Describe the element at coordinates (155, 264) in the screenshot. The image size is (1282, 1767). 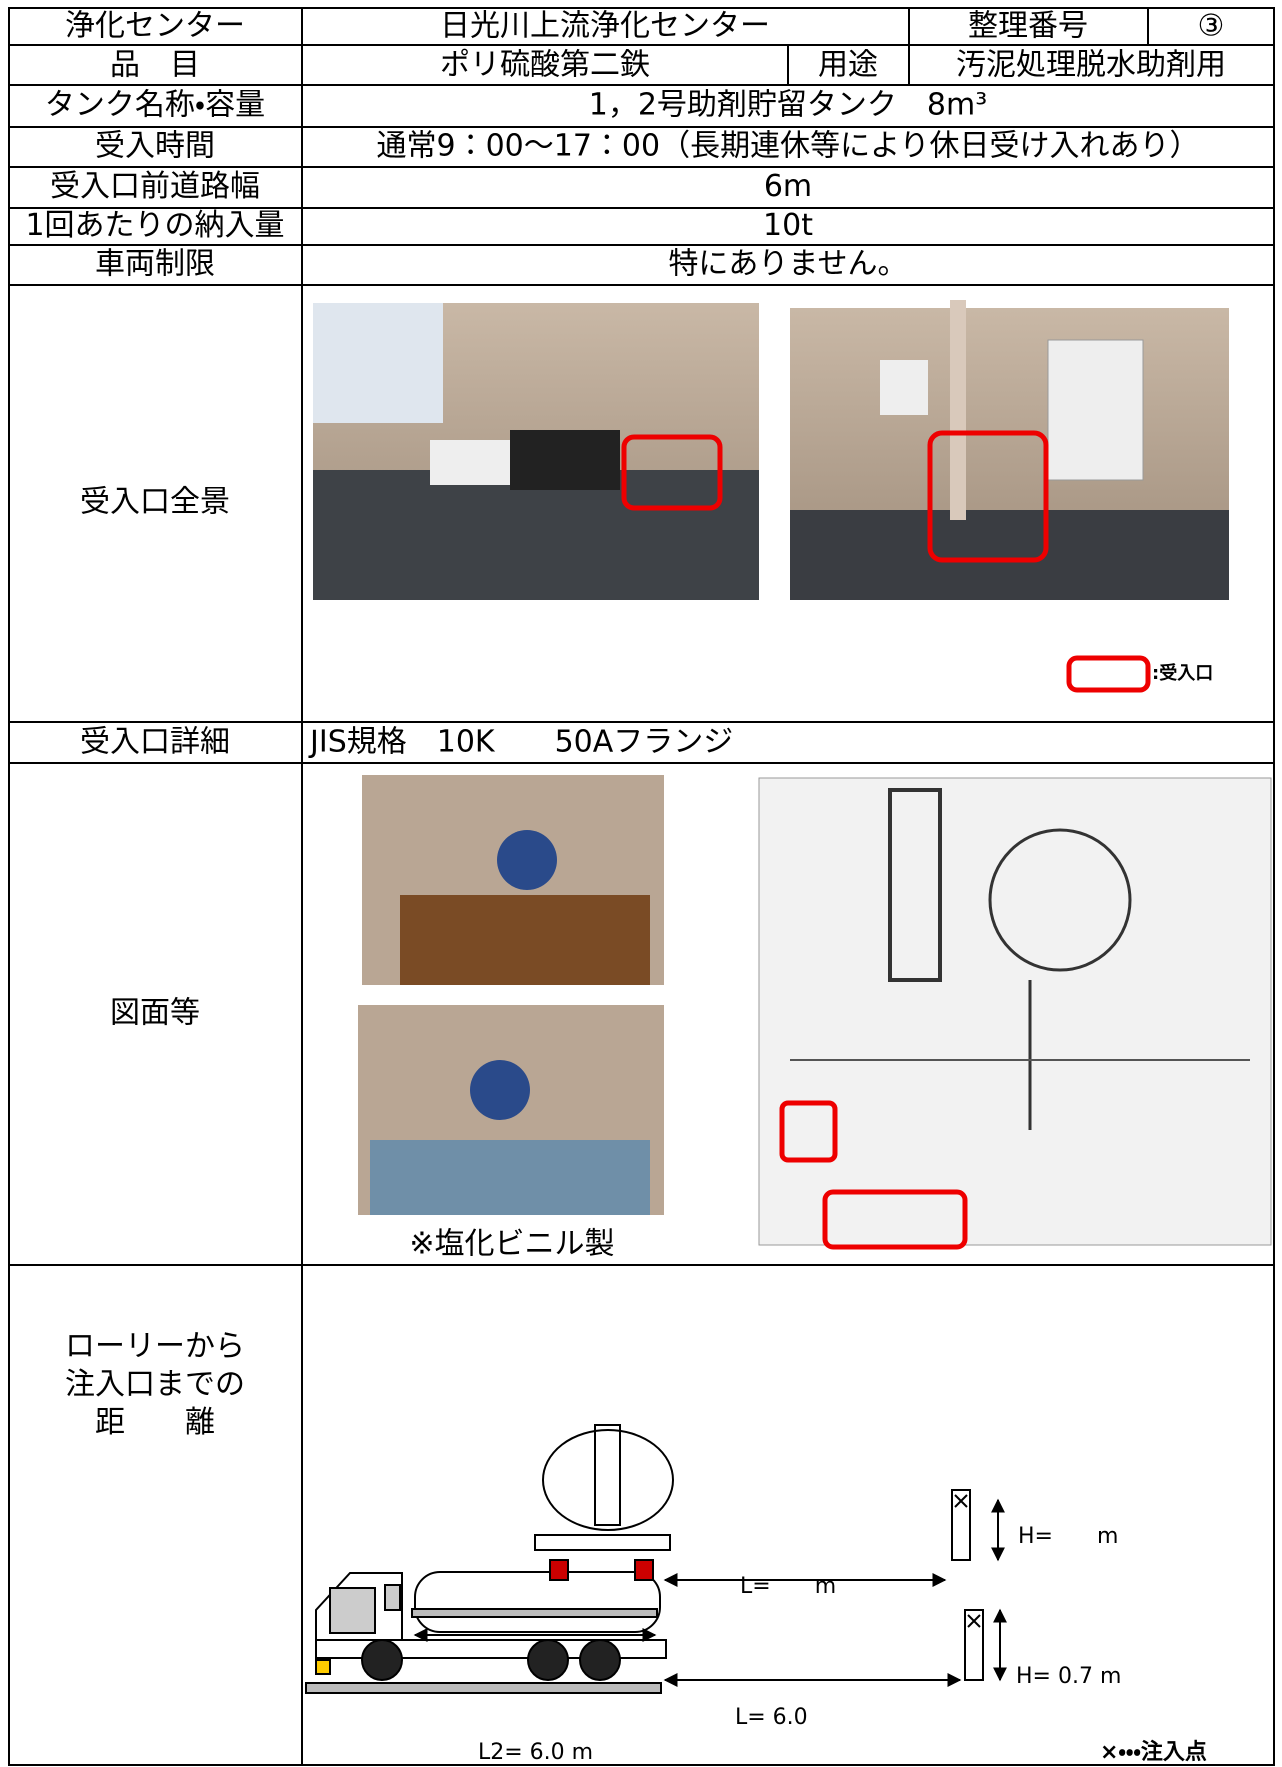
I see `cell-label: 車両制限` at that location.